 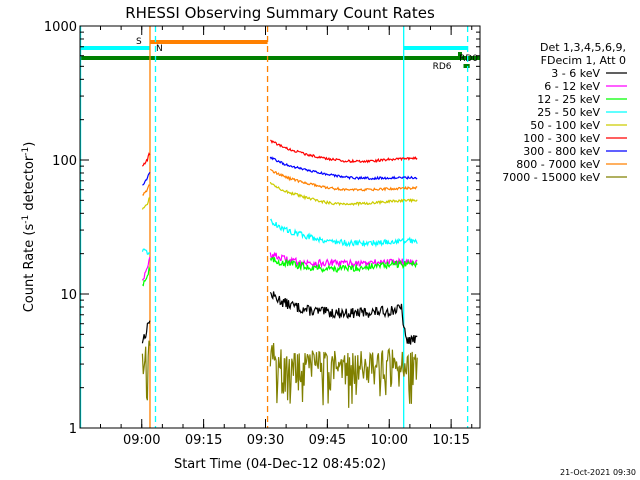 I want to click on legend-label-9: 7000 - 15000 keV, so click(x=551, y=177).